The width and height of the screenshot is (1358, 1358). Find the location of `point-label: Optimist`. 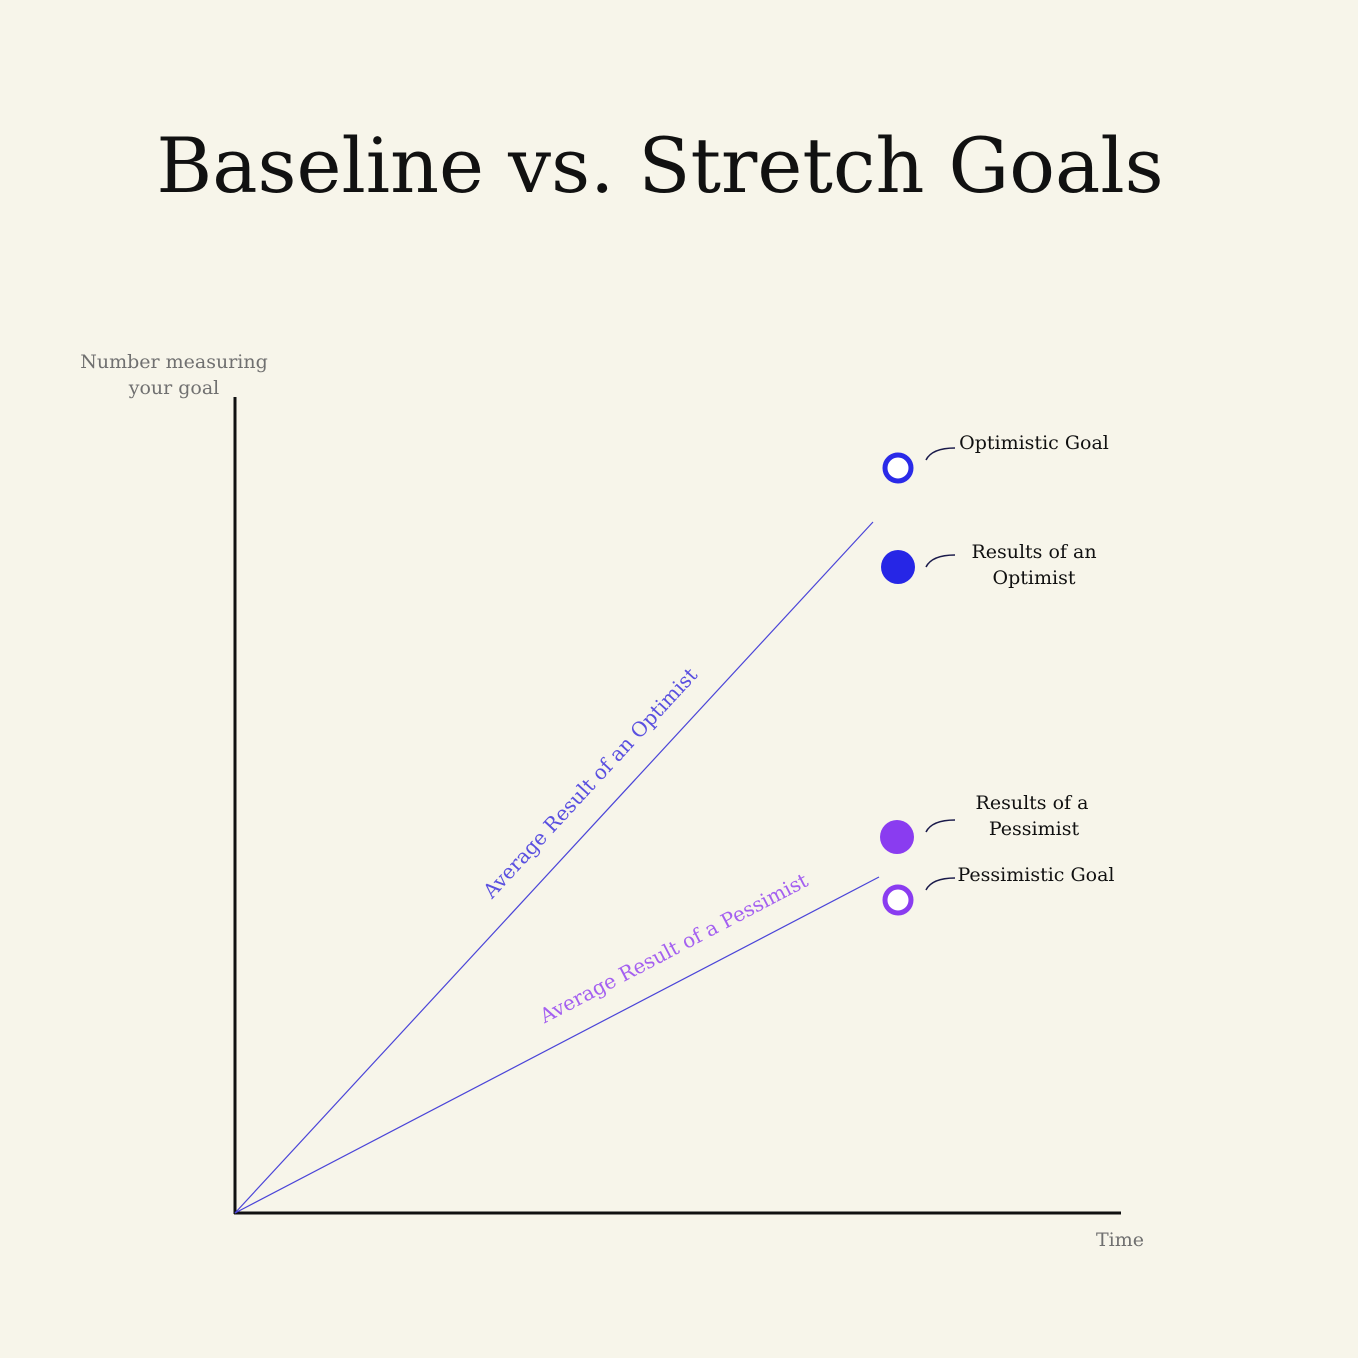

point-label: Optimist is located at coordinates (1034, 578).